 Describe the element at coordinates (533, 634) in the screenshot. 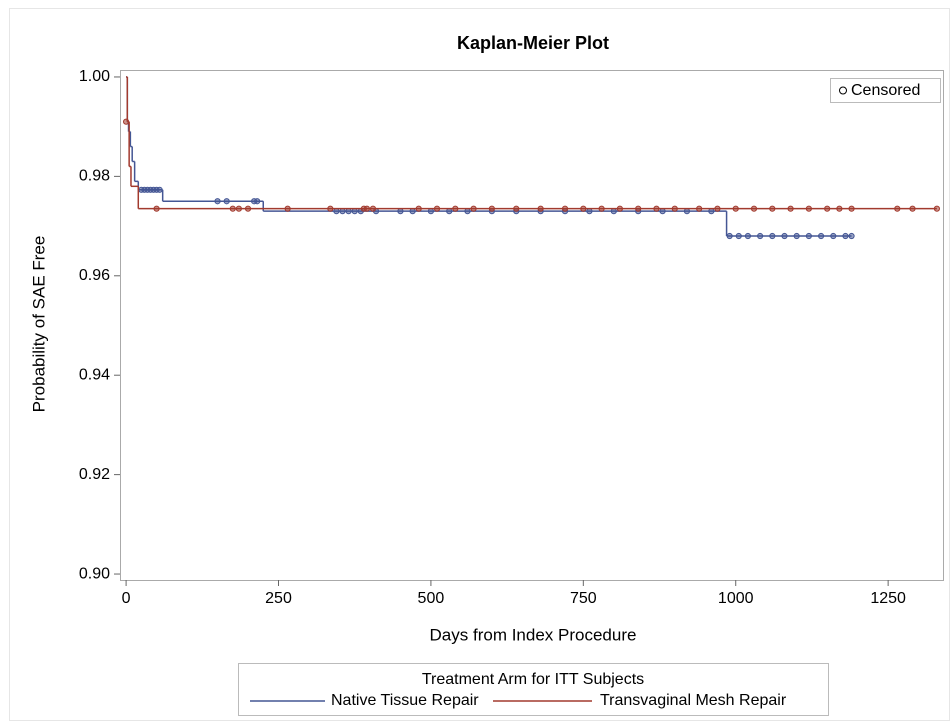

I see `x-axis-label: Days from Index Procedure` at that location.